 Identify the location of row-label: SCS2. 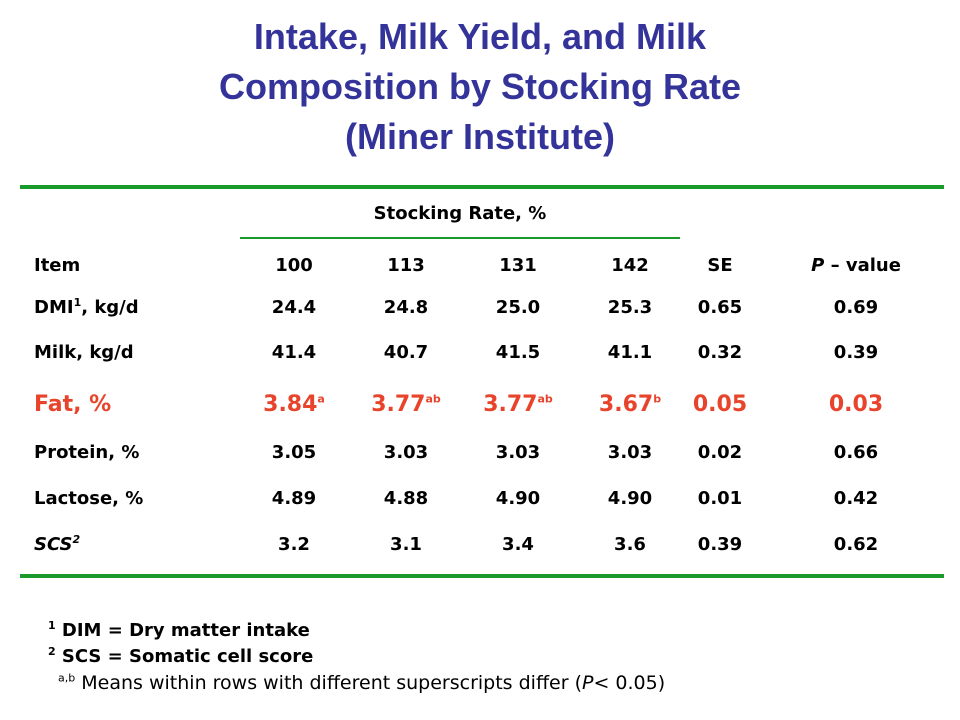
(57, 545).